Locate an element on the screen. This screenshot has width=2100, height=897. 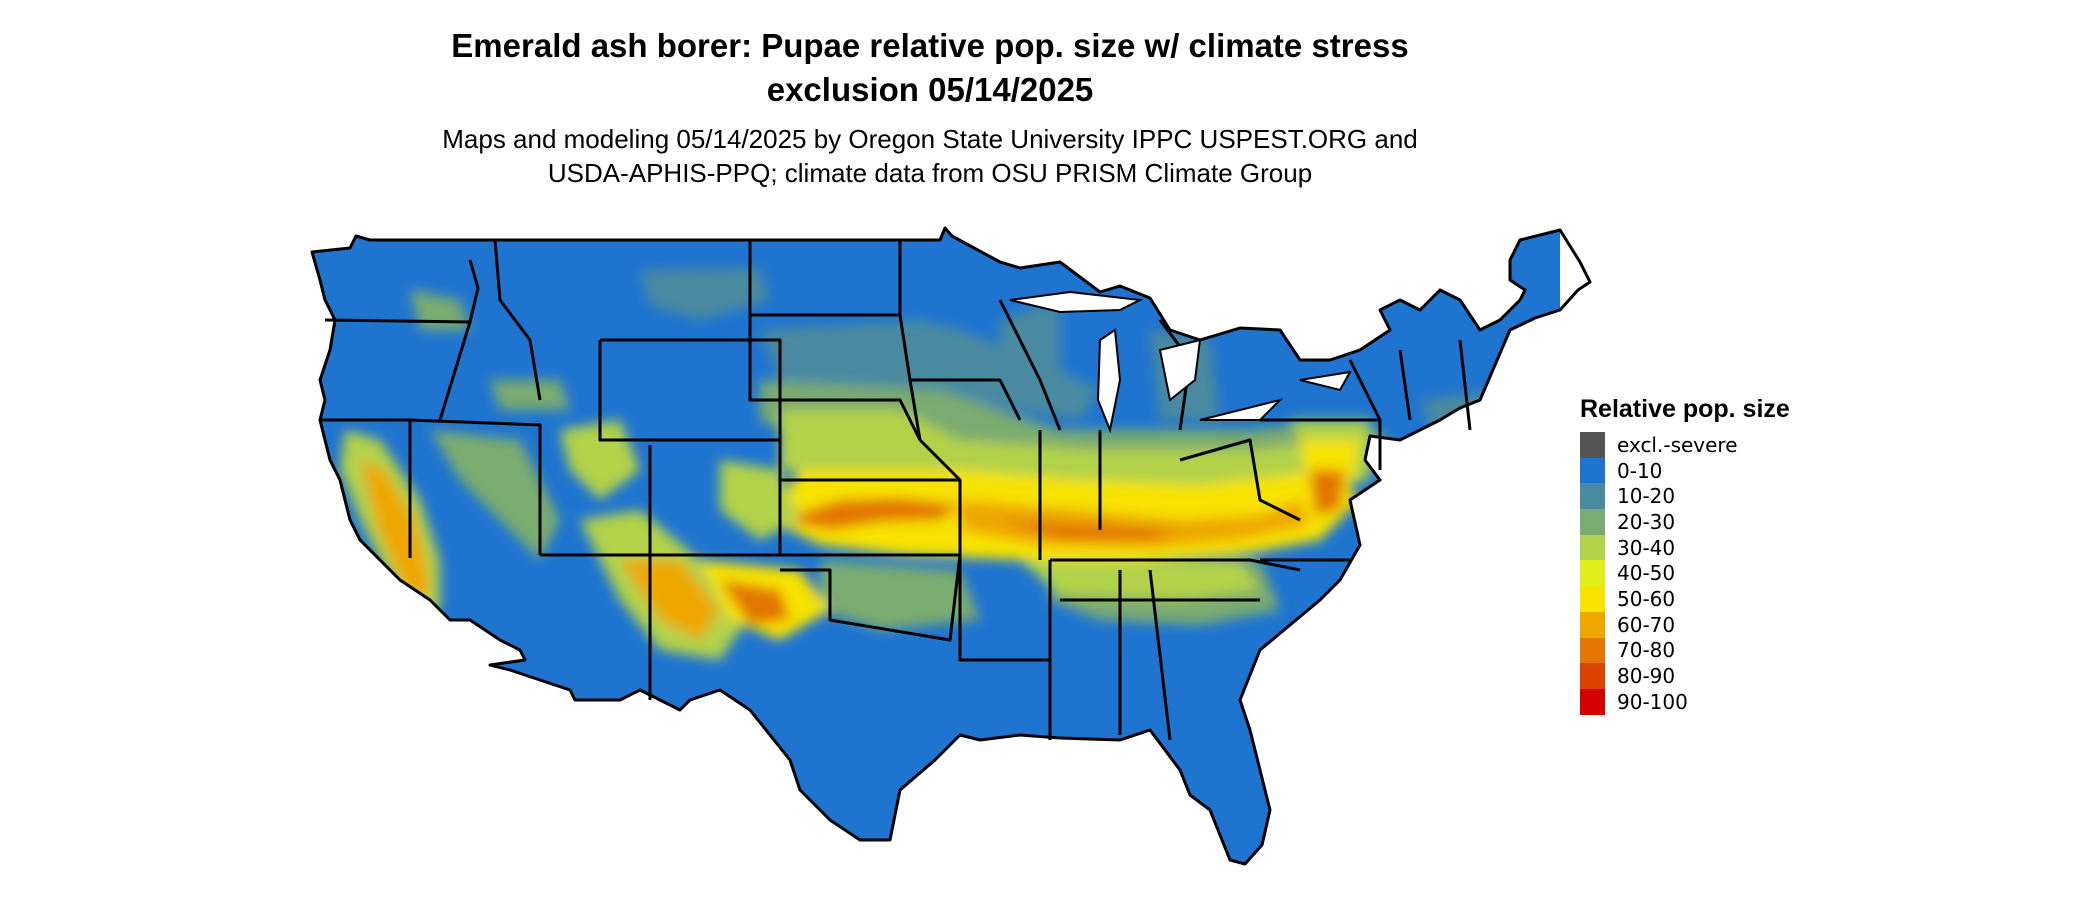
lake-ontario is located at coordinates (1325, 381).